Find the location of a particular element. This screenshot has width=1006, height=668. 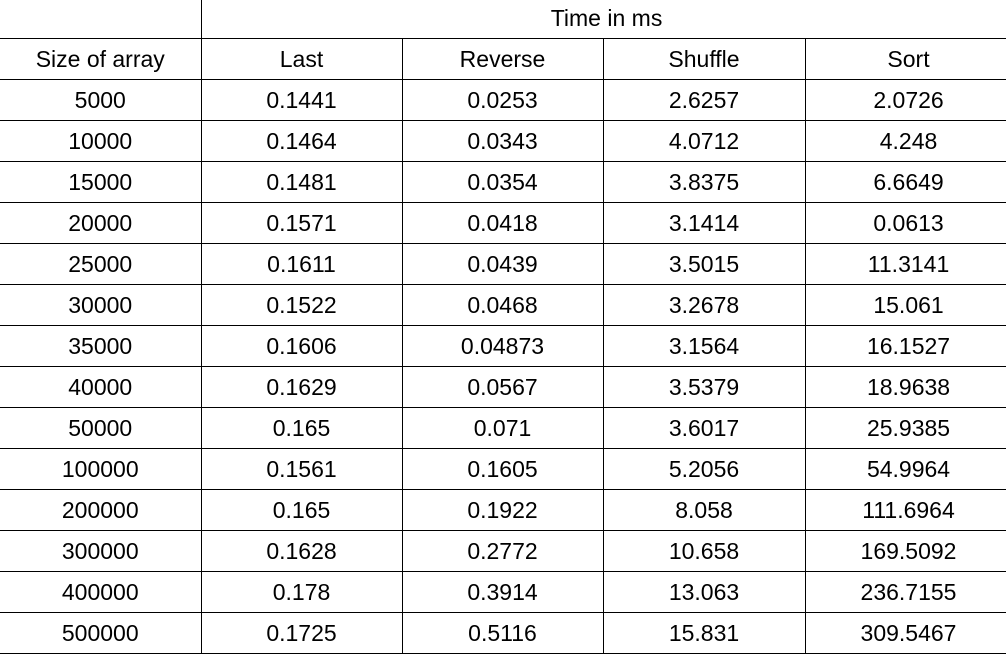

cell-last: 0.1464 is located at coordinates (301, 141).